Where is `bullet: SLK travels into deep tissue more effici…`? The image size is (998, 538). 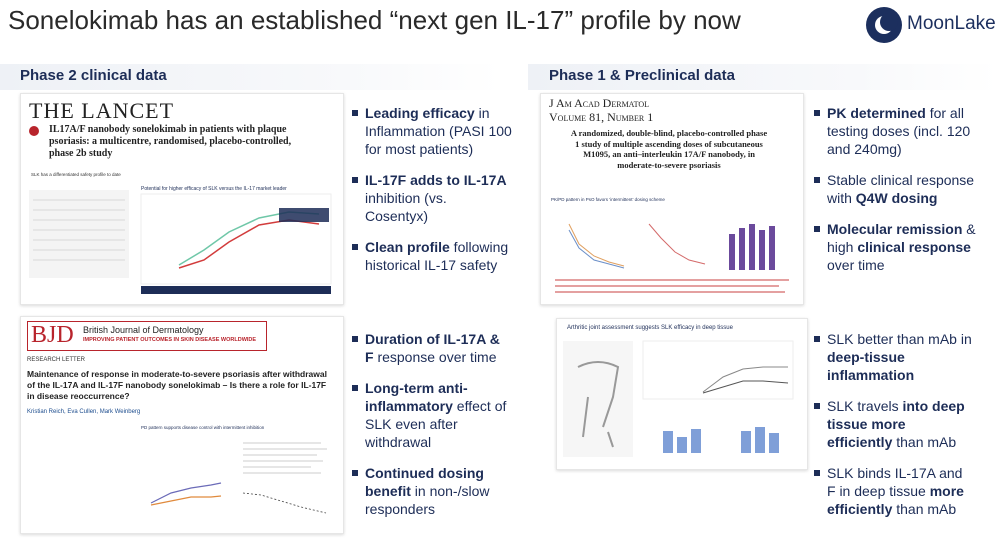
bullet: SLK travels into deep tissue more effici… is located at coordinates (894, 424).